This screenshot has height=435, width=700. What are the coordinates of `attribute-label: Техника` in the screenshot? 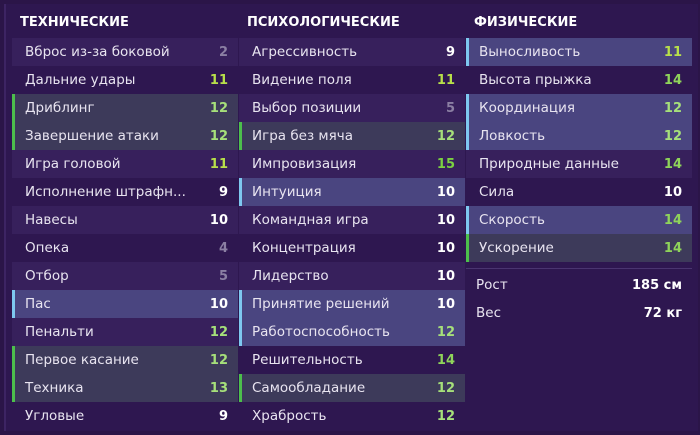 It's located at (54, 388).